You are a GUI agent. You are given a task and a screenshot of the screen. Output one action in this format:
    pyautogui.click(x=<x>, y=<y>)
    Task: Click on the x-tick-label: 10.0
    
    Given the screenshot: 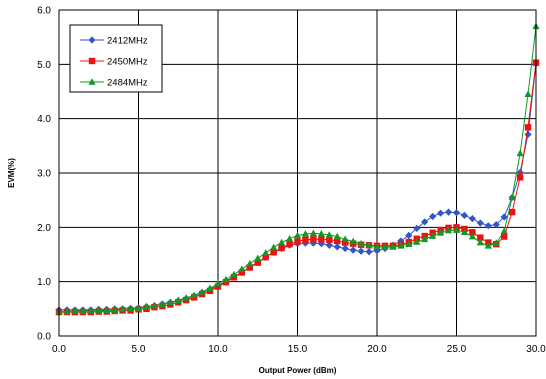 What is the action you would take?
    pyautogui.click(x=218, y=349)
    